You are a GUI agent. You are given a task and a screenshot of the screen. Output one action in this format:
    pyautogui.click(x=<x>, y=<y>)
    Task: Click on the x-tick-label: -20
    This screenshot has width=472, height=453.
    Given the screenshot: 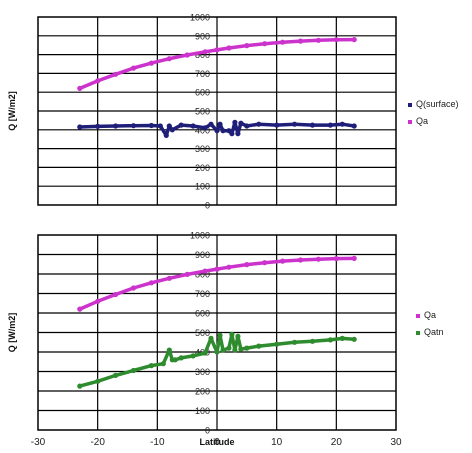 What is the action you would take?
    pyautogui.click(x=97, y=442)
    